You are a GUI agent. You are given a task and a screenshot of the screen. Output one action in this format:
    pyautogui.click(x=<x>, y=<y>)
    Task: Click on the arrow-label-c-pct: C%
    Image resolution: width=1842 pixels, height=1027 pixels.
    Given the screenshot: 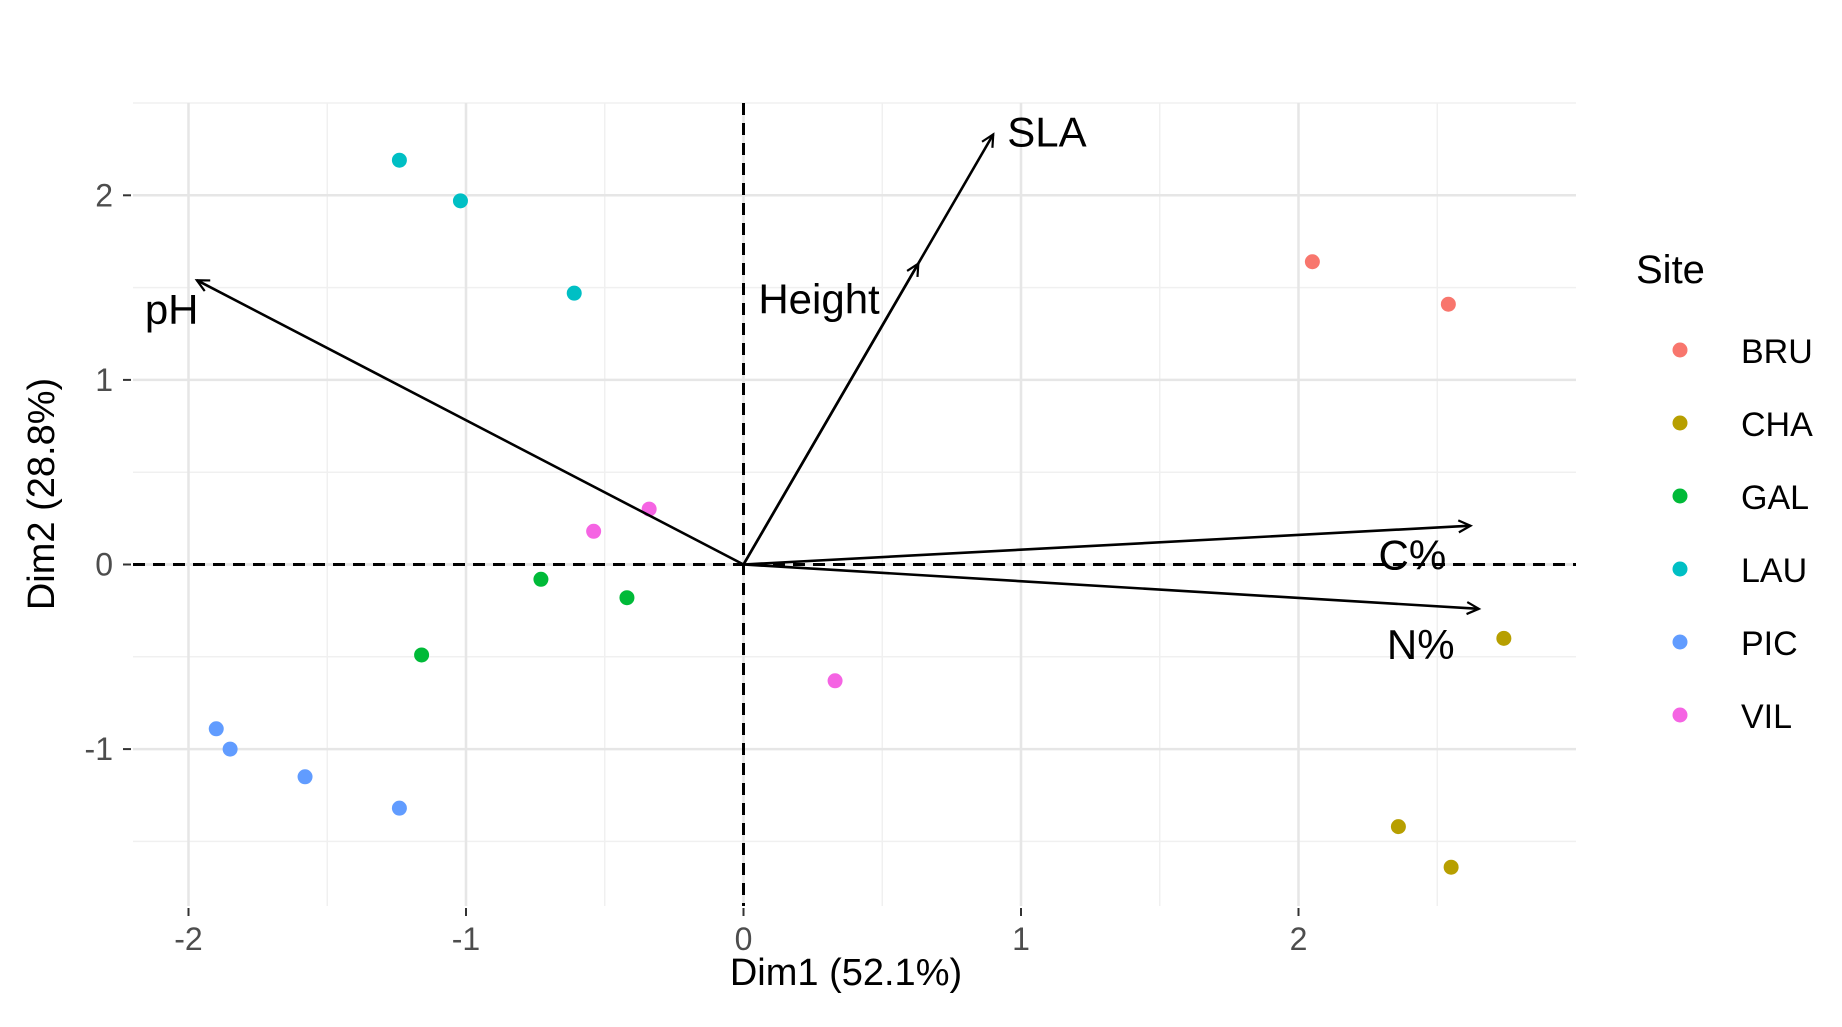 What is the action you would take?
    pyautogui.click(x=1413, y=555)
    